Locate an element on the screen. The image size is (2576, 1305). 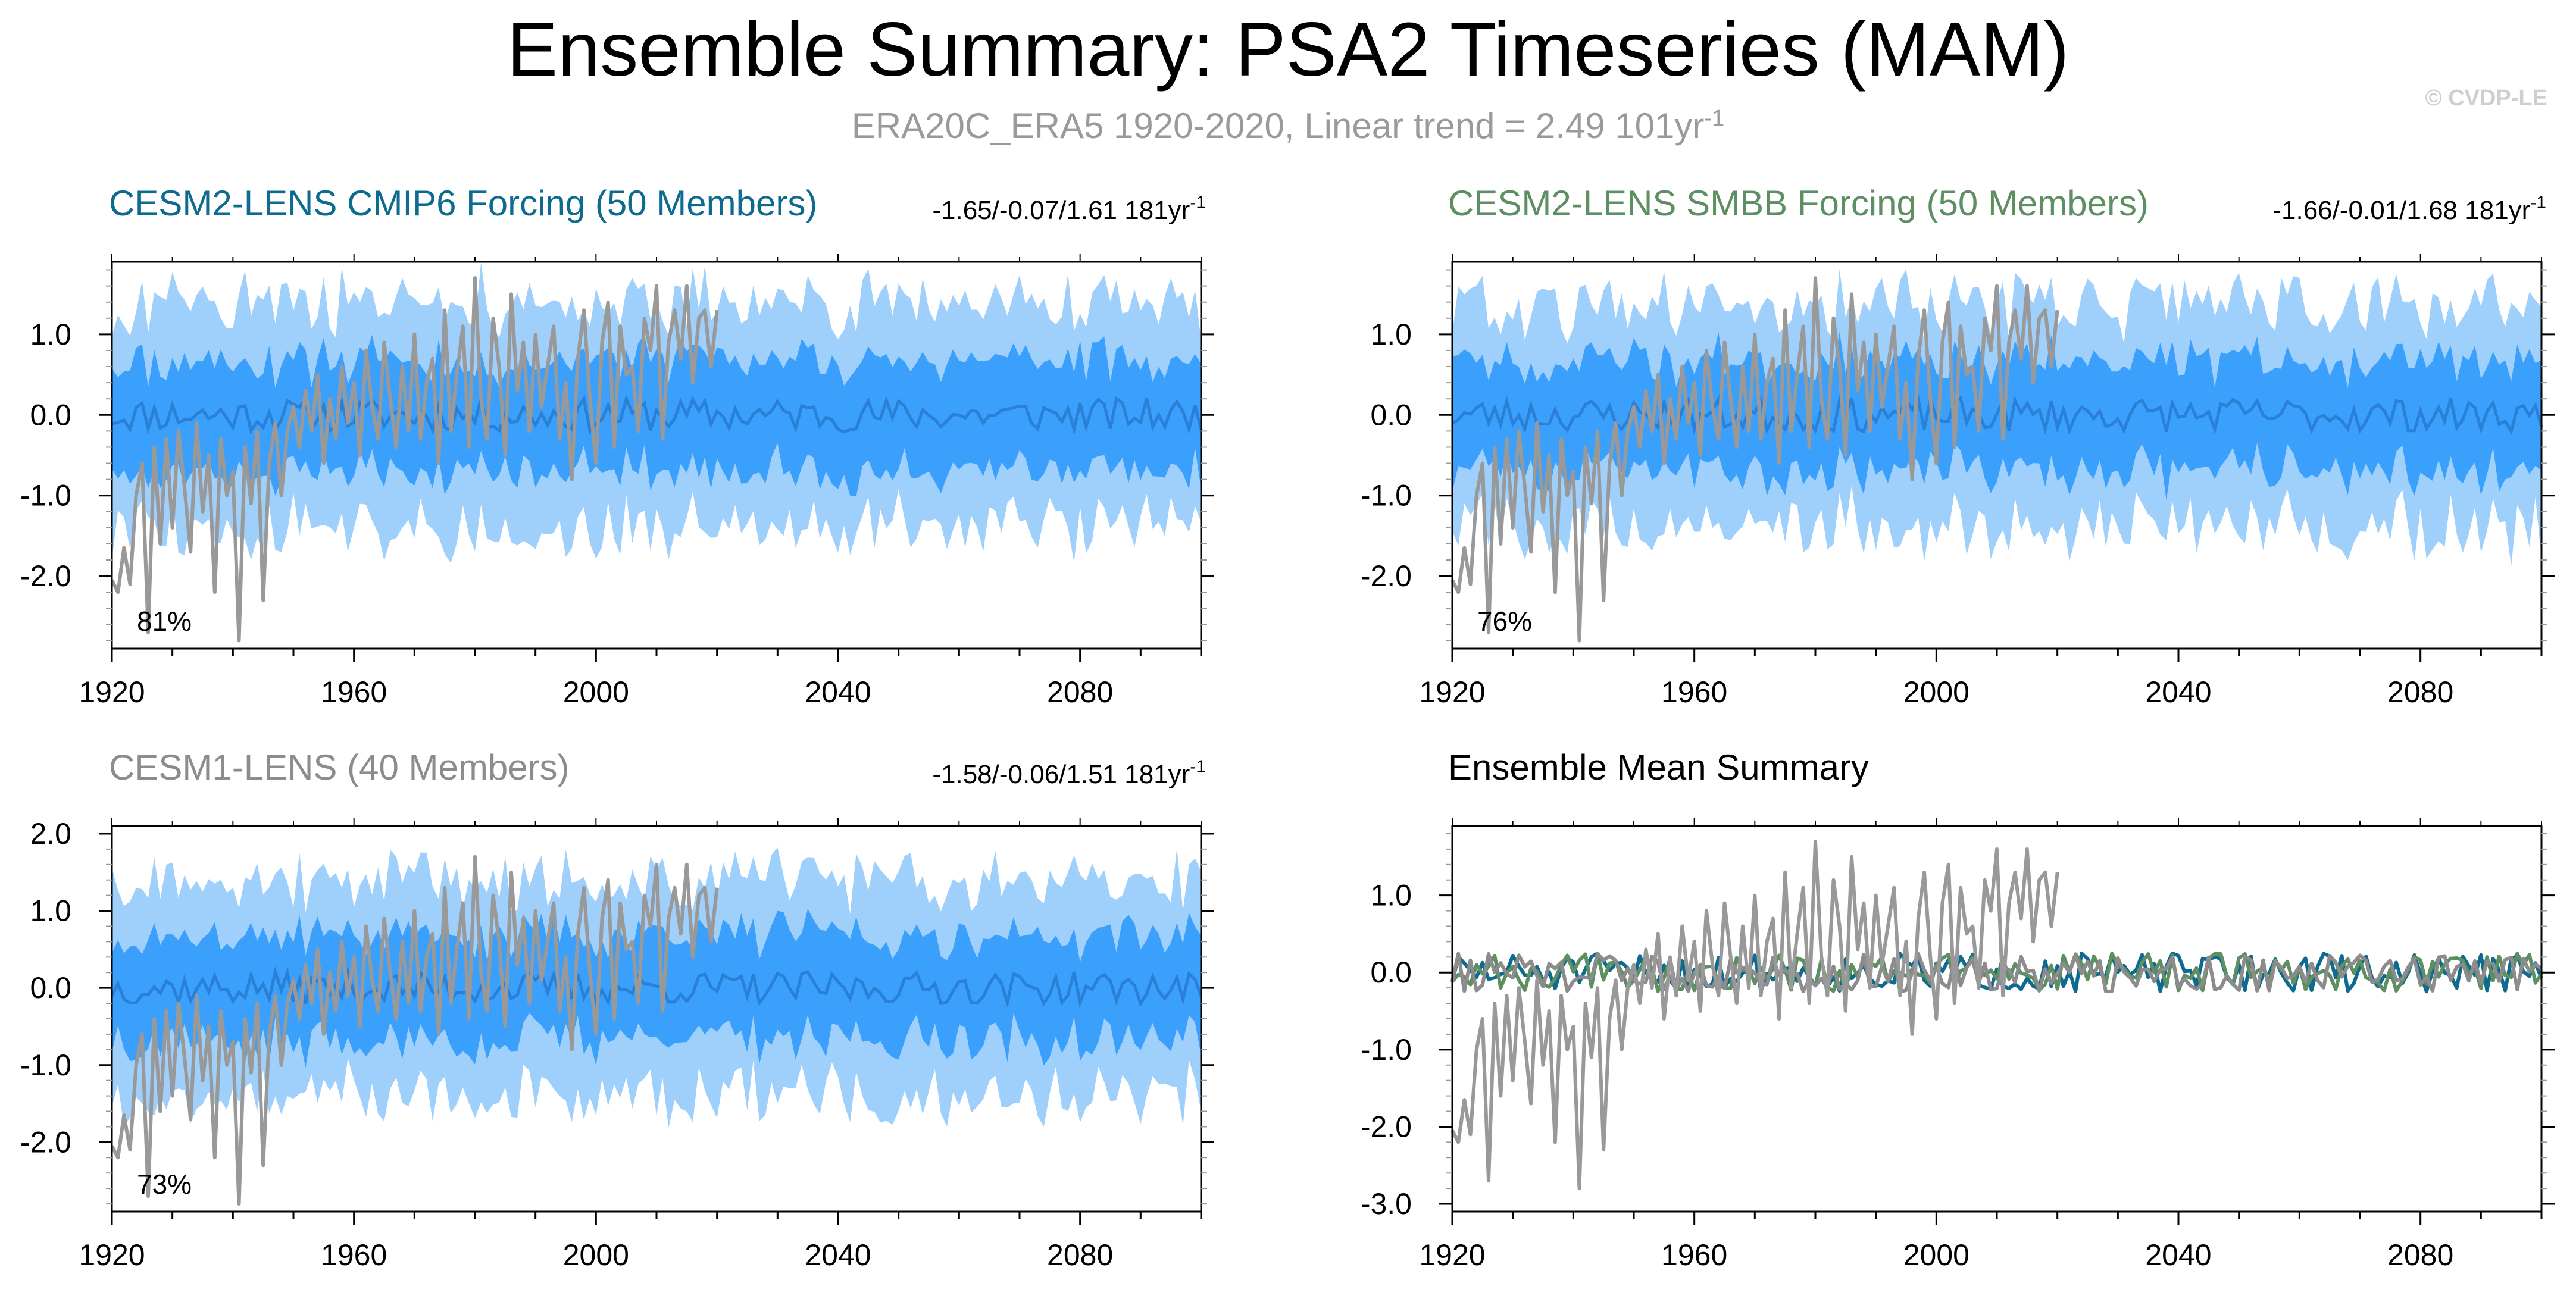
trend-label: -1.65/-0.07/1.61 181yr-1 is located at coordinates (1069, 209).